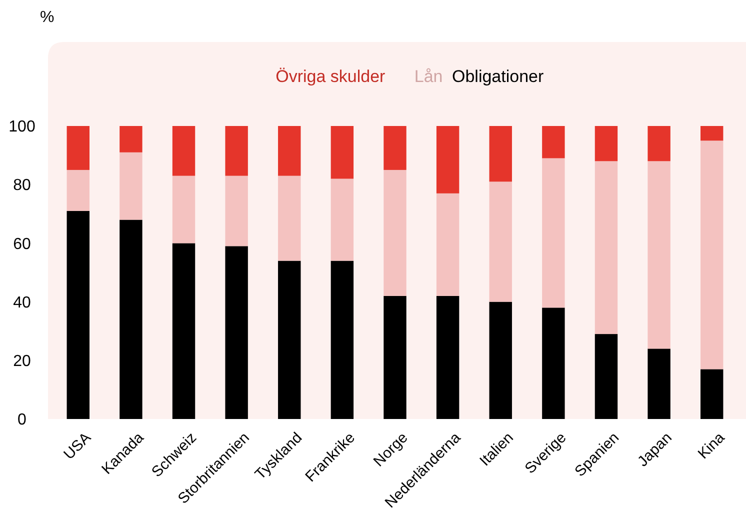 The width and height of the screenshot is (746, 518). Describe the element at coordinates (22, 303) in the screenshot. I see `y-tick-label: 40` at that location.